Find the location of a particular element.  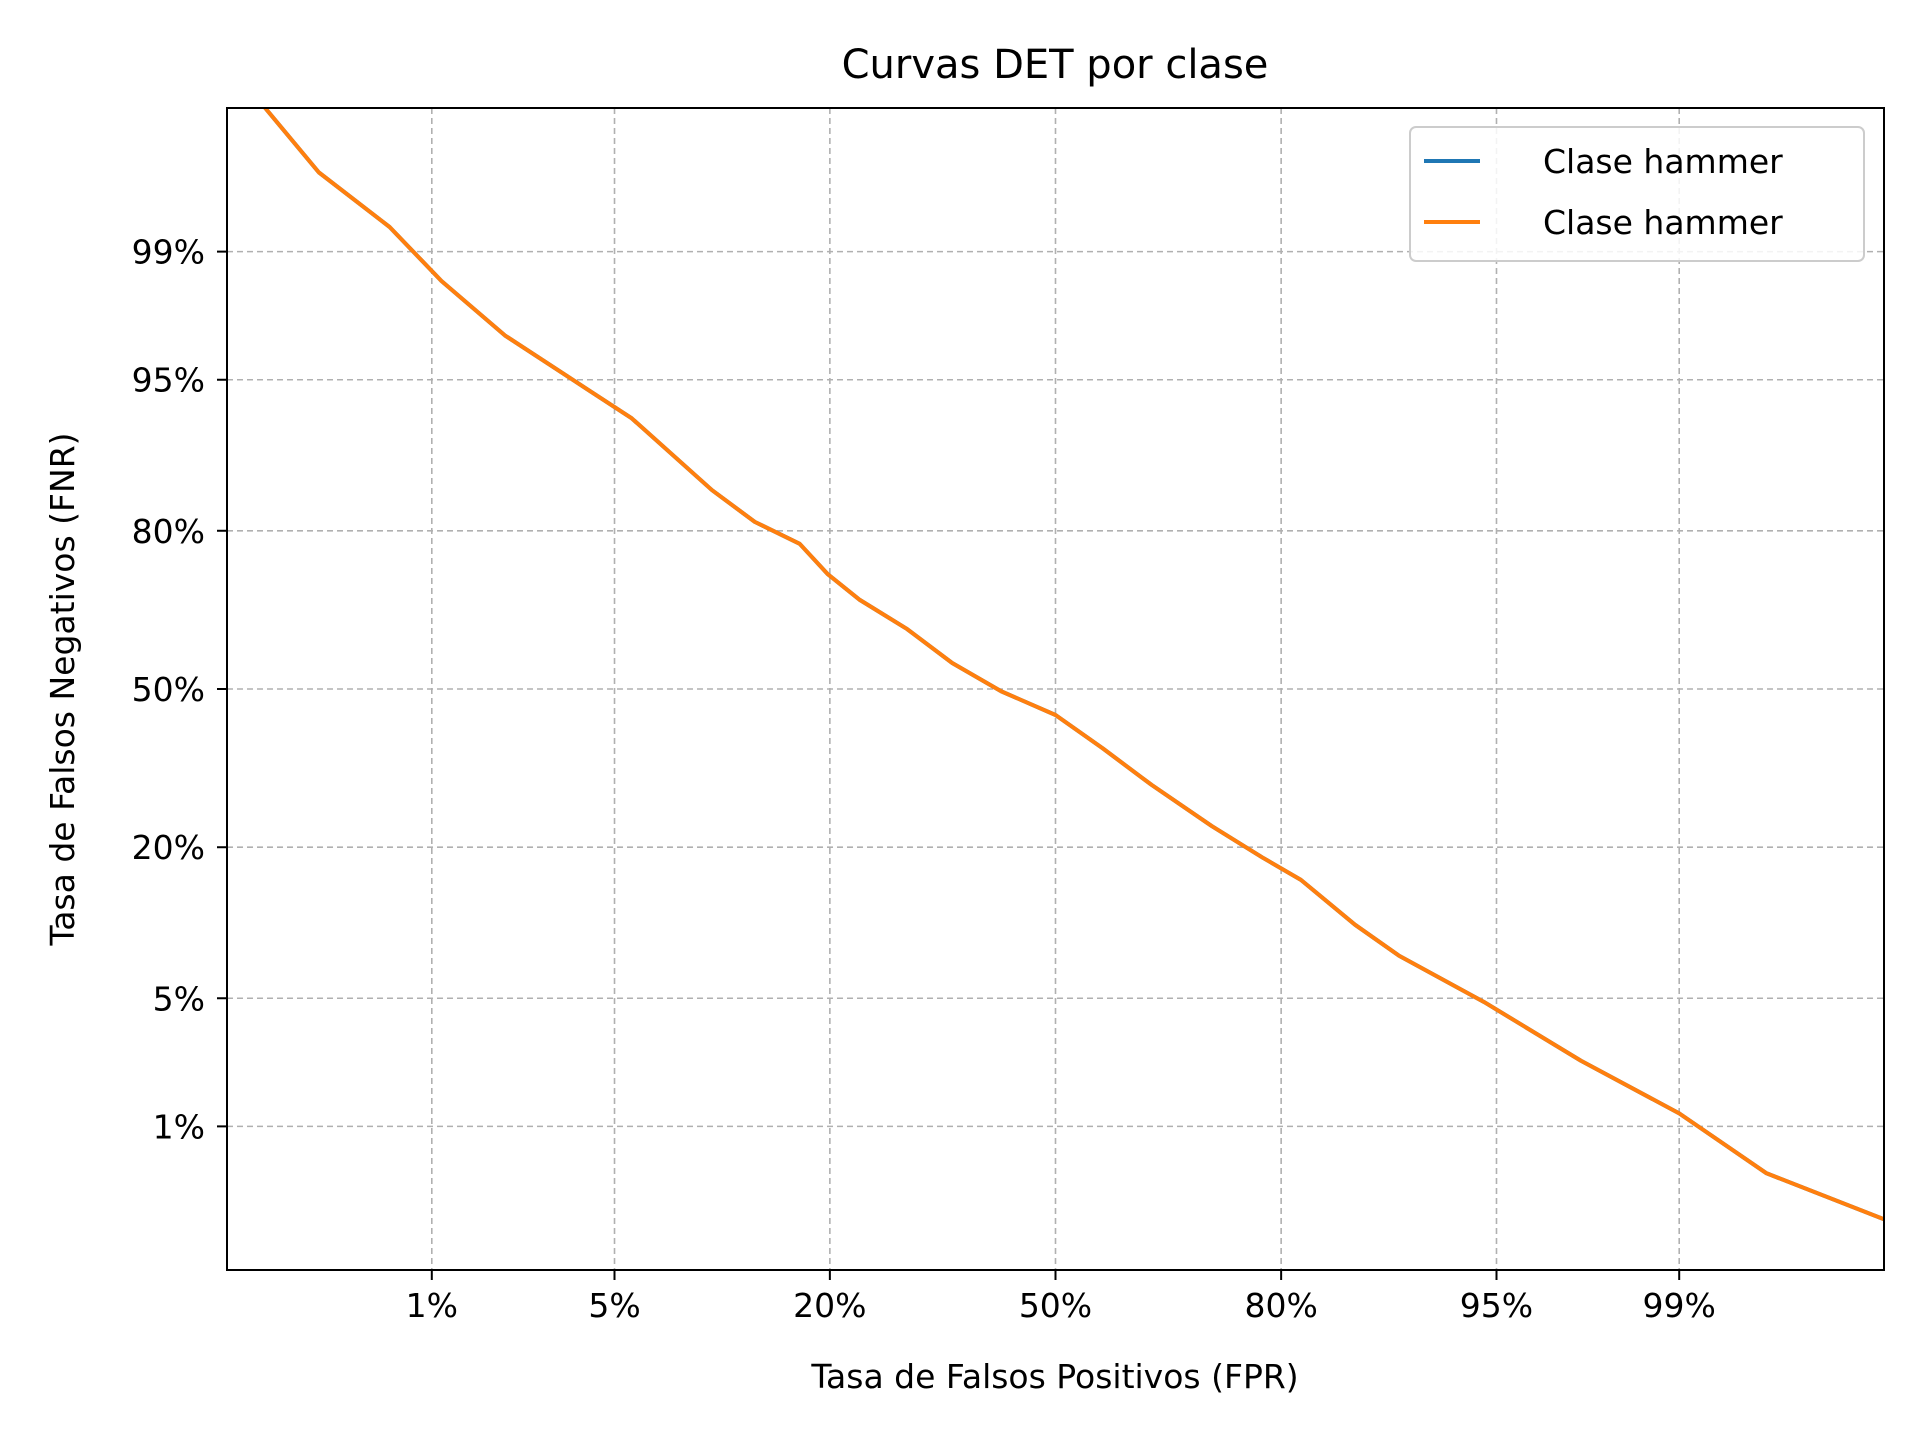

x-axis-ticks: 1% 5% 20% 50% 80% 95% 99% is located at coordinates (1061, 1297).